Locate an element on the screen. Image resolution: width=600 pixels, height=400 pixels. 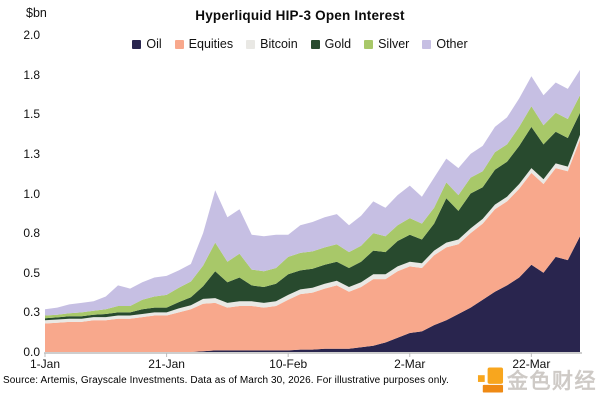
legend-label: Equities is located at coordinates (211, 44).